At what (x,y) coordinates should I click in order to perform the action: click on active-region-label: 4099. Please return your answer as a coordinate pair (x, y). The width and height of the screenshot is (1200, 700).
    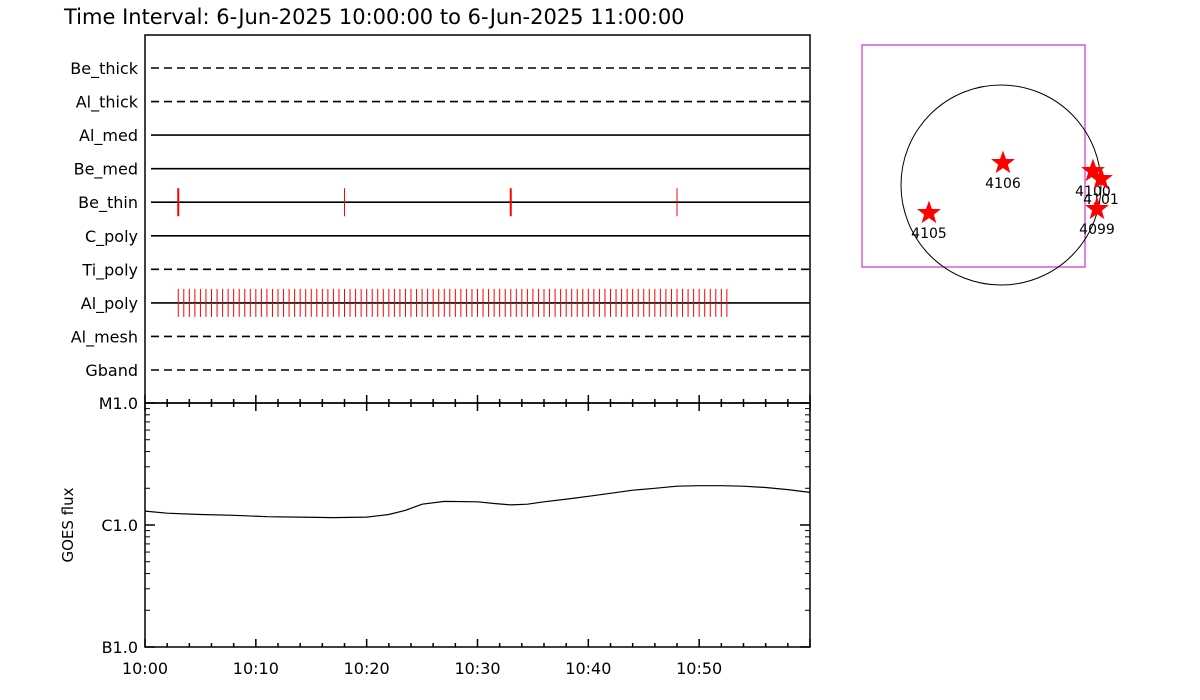
    Looking at the image, I should click on (1097, 230).